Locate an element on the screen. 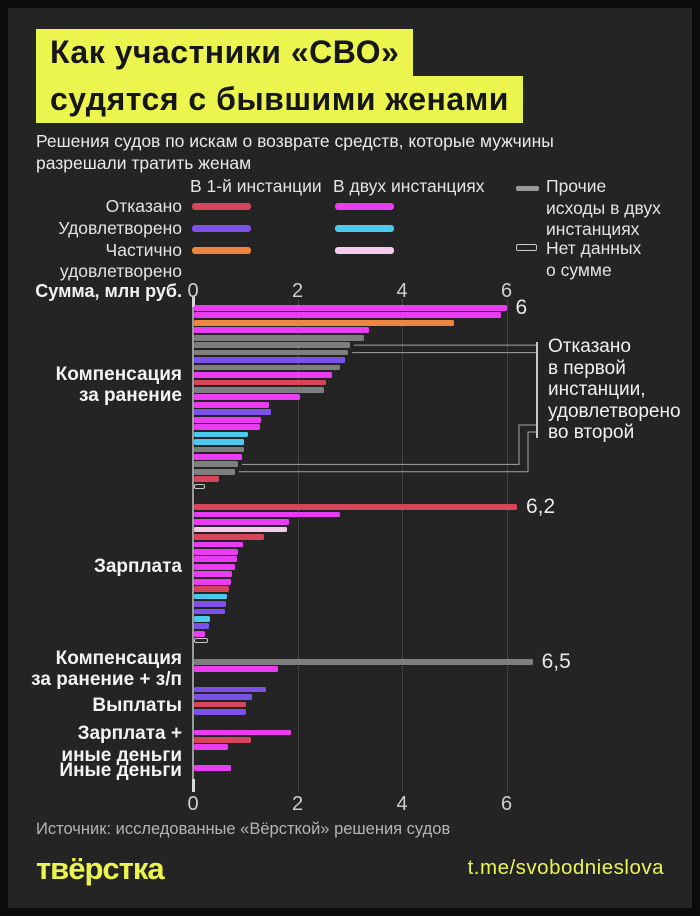 The image size is (700, 916). swatch-other-outcomes is located at coordinates (527, 188).